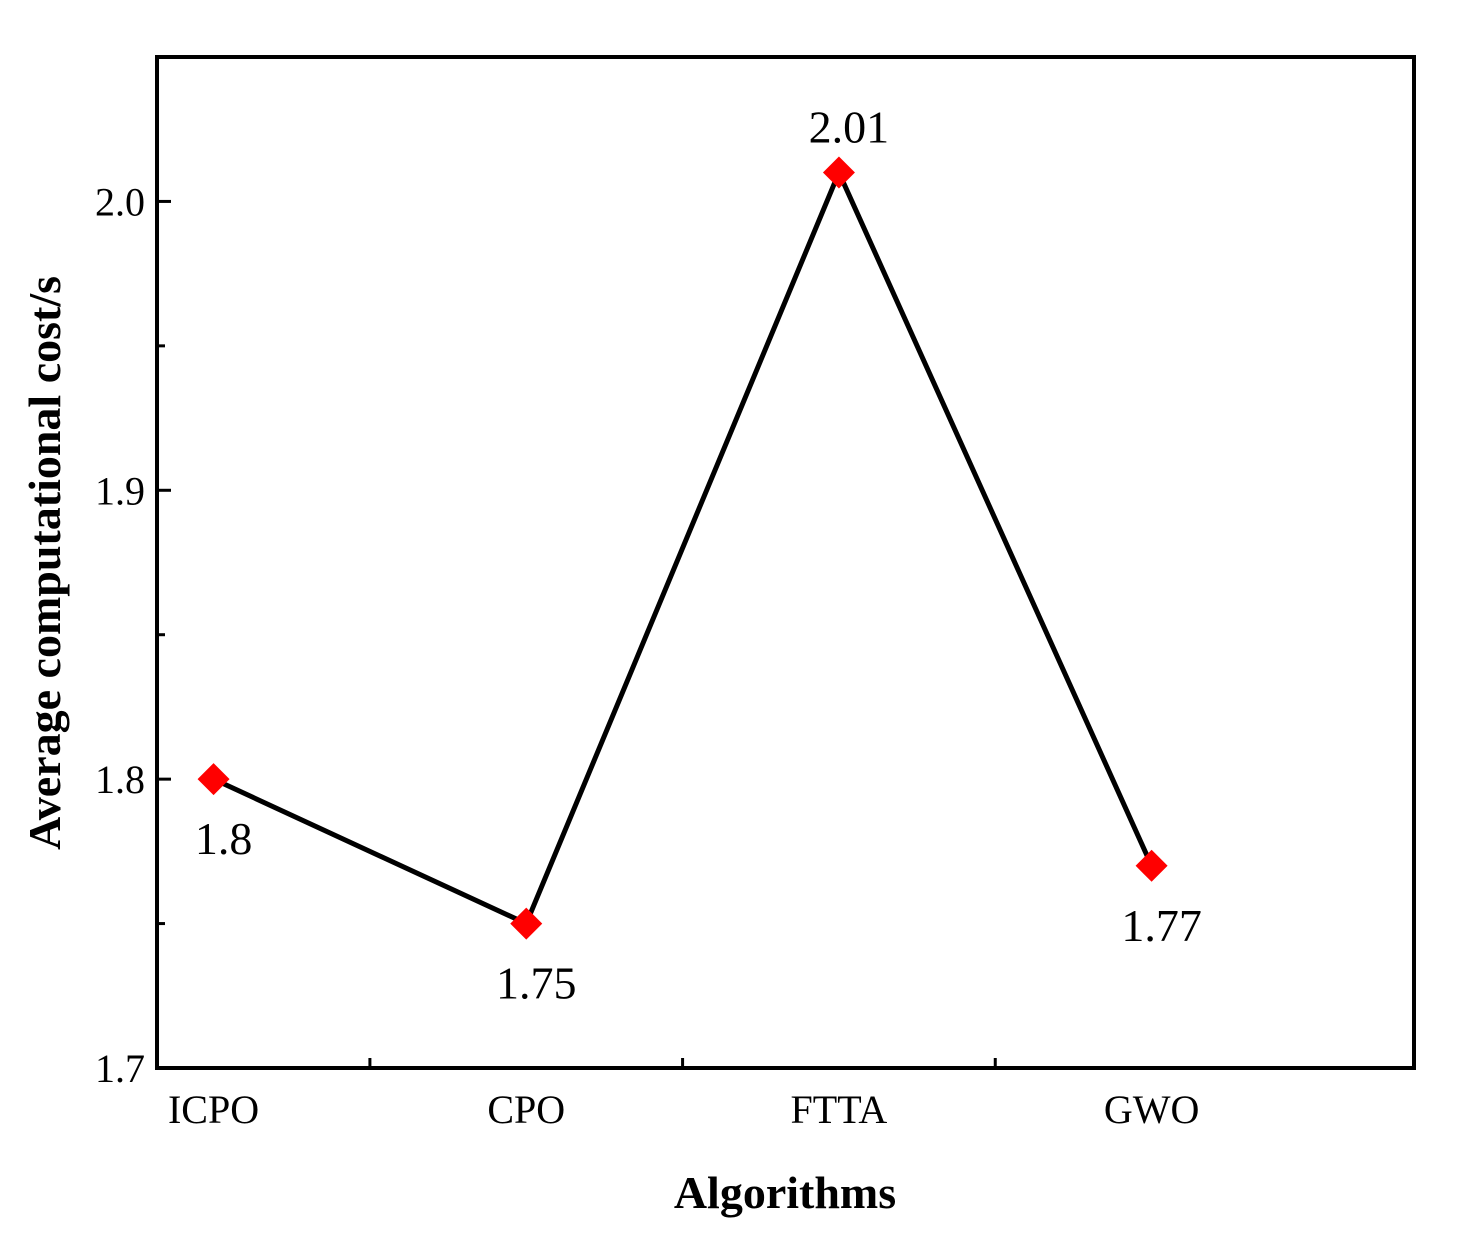 The width and height of the screenshot is (1469, 1244). What do you see at coordinates (785, 1192) in the screenshot?
I see `x-axis-title: Algorithms` at bounding box center [785, 1192].